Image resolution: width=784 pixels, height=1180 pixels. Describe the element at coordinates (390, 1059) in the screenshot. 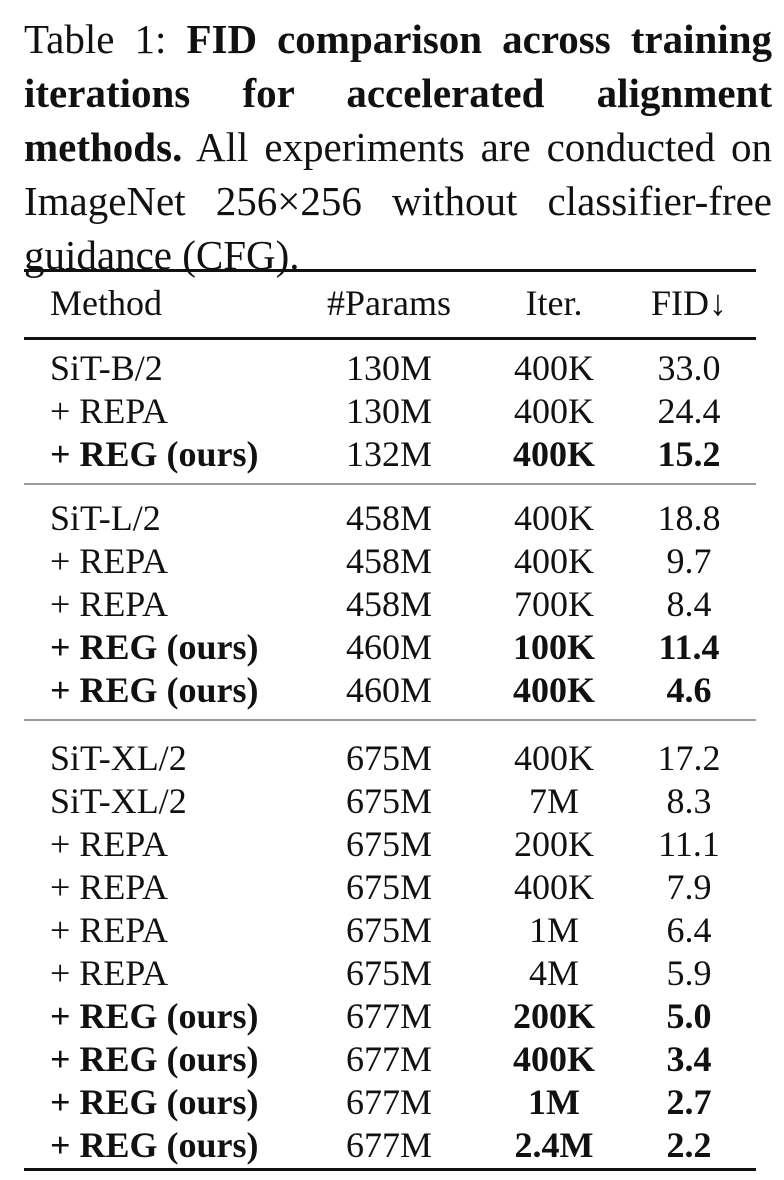

I see `table-row: + REG (ours) 677M 400K 3.4` at that location.